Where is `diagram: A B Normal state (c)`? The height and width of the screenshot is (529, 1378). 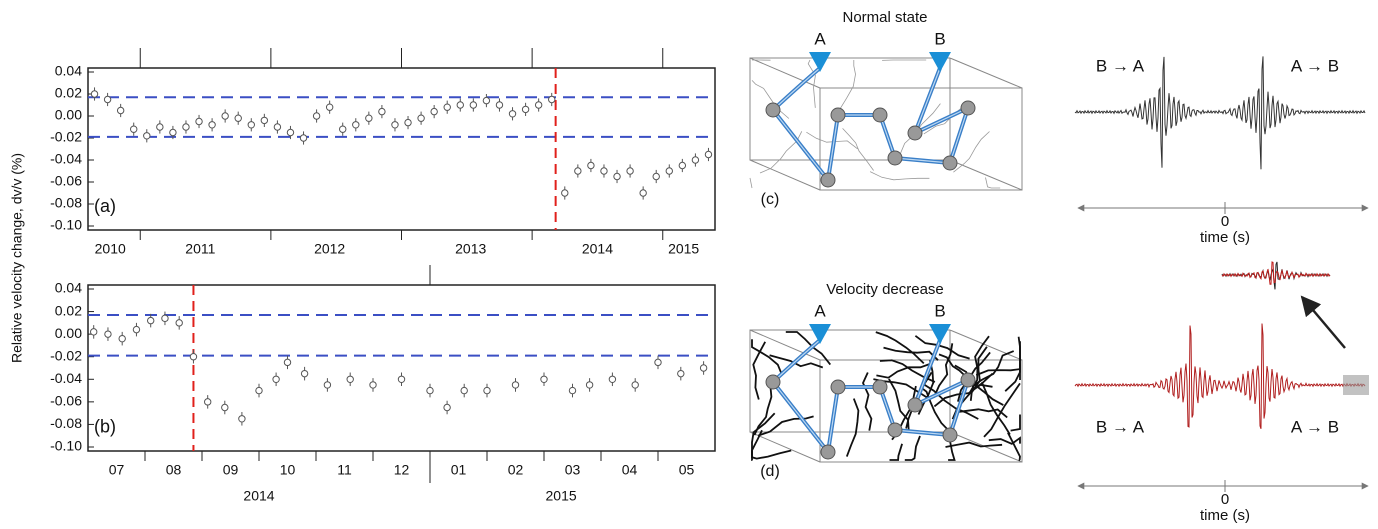
diagram: A B Normal state (c) is located at coordinates (886, 108).